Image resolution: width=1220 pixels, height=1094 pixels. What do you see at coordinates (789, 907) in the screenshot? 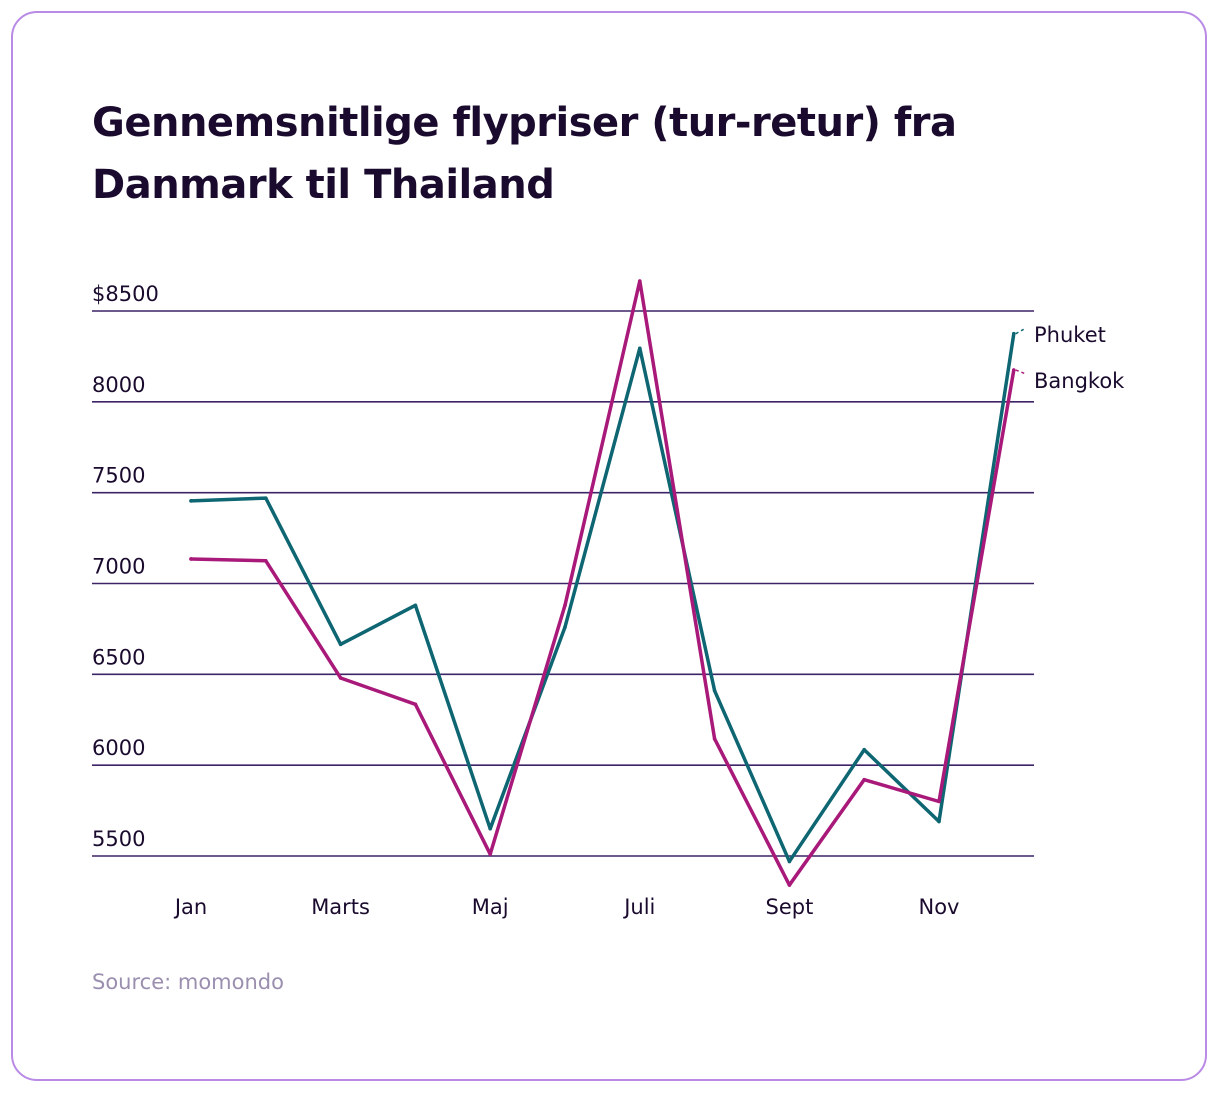
I see `x-tick-label: Sept` at bounding box center [789, 907].